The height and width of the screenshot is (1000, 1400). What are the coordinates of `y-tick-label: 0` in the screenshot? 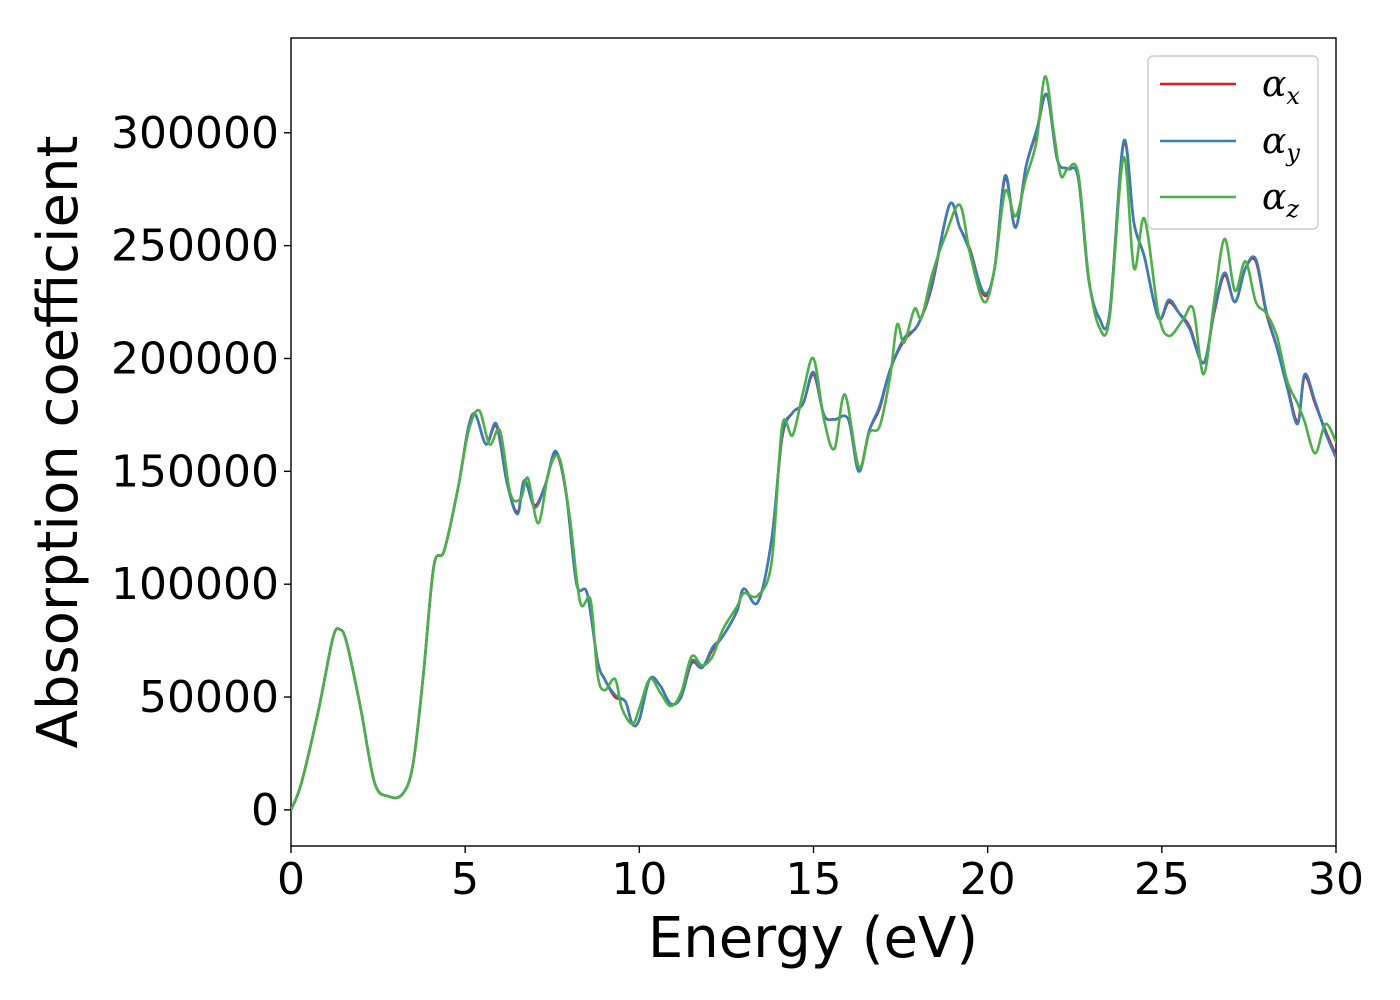 It's located at (265, 810).